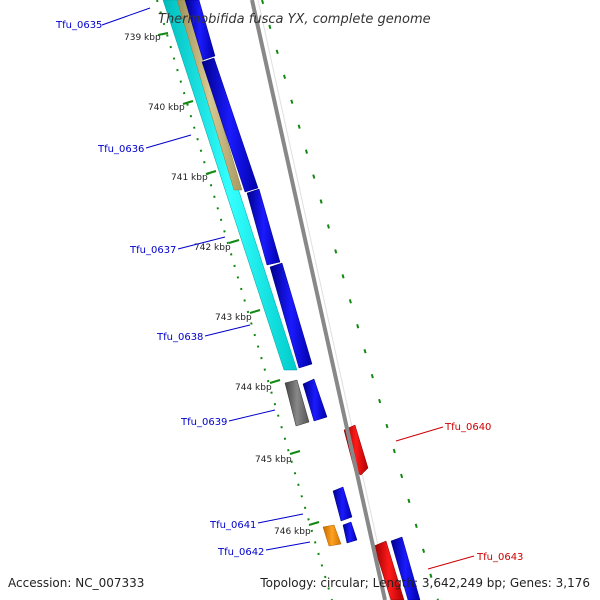 The height and width of the screenshot is (600, 600). I want to click on tan-feature, so click(209, 95).